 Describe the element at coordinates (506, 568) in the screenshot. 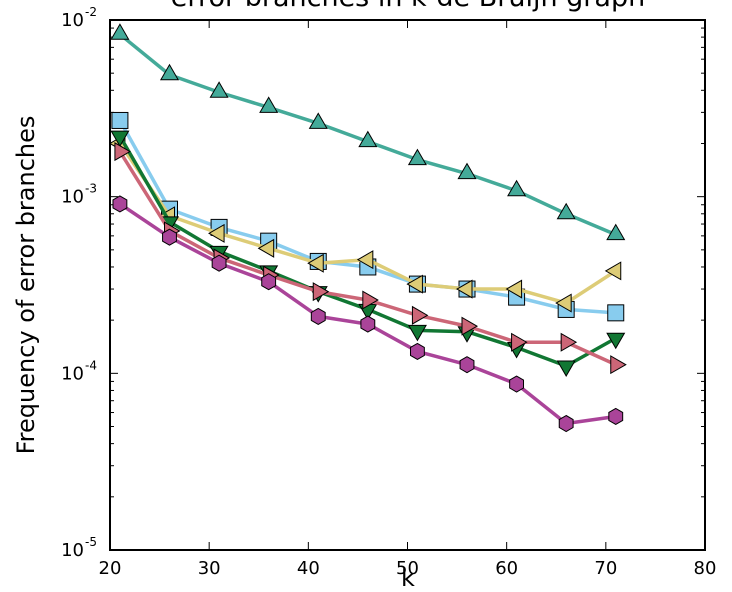

I see `x-tick-label: 60` at that location.